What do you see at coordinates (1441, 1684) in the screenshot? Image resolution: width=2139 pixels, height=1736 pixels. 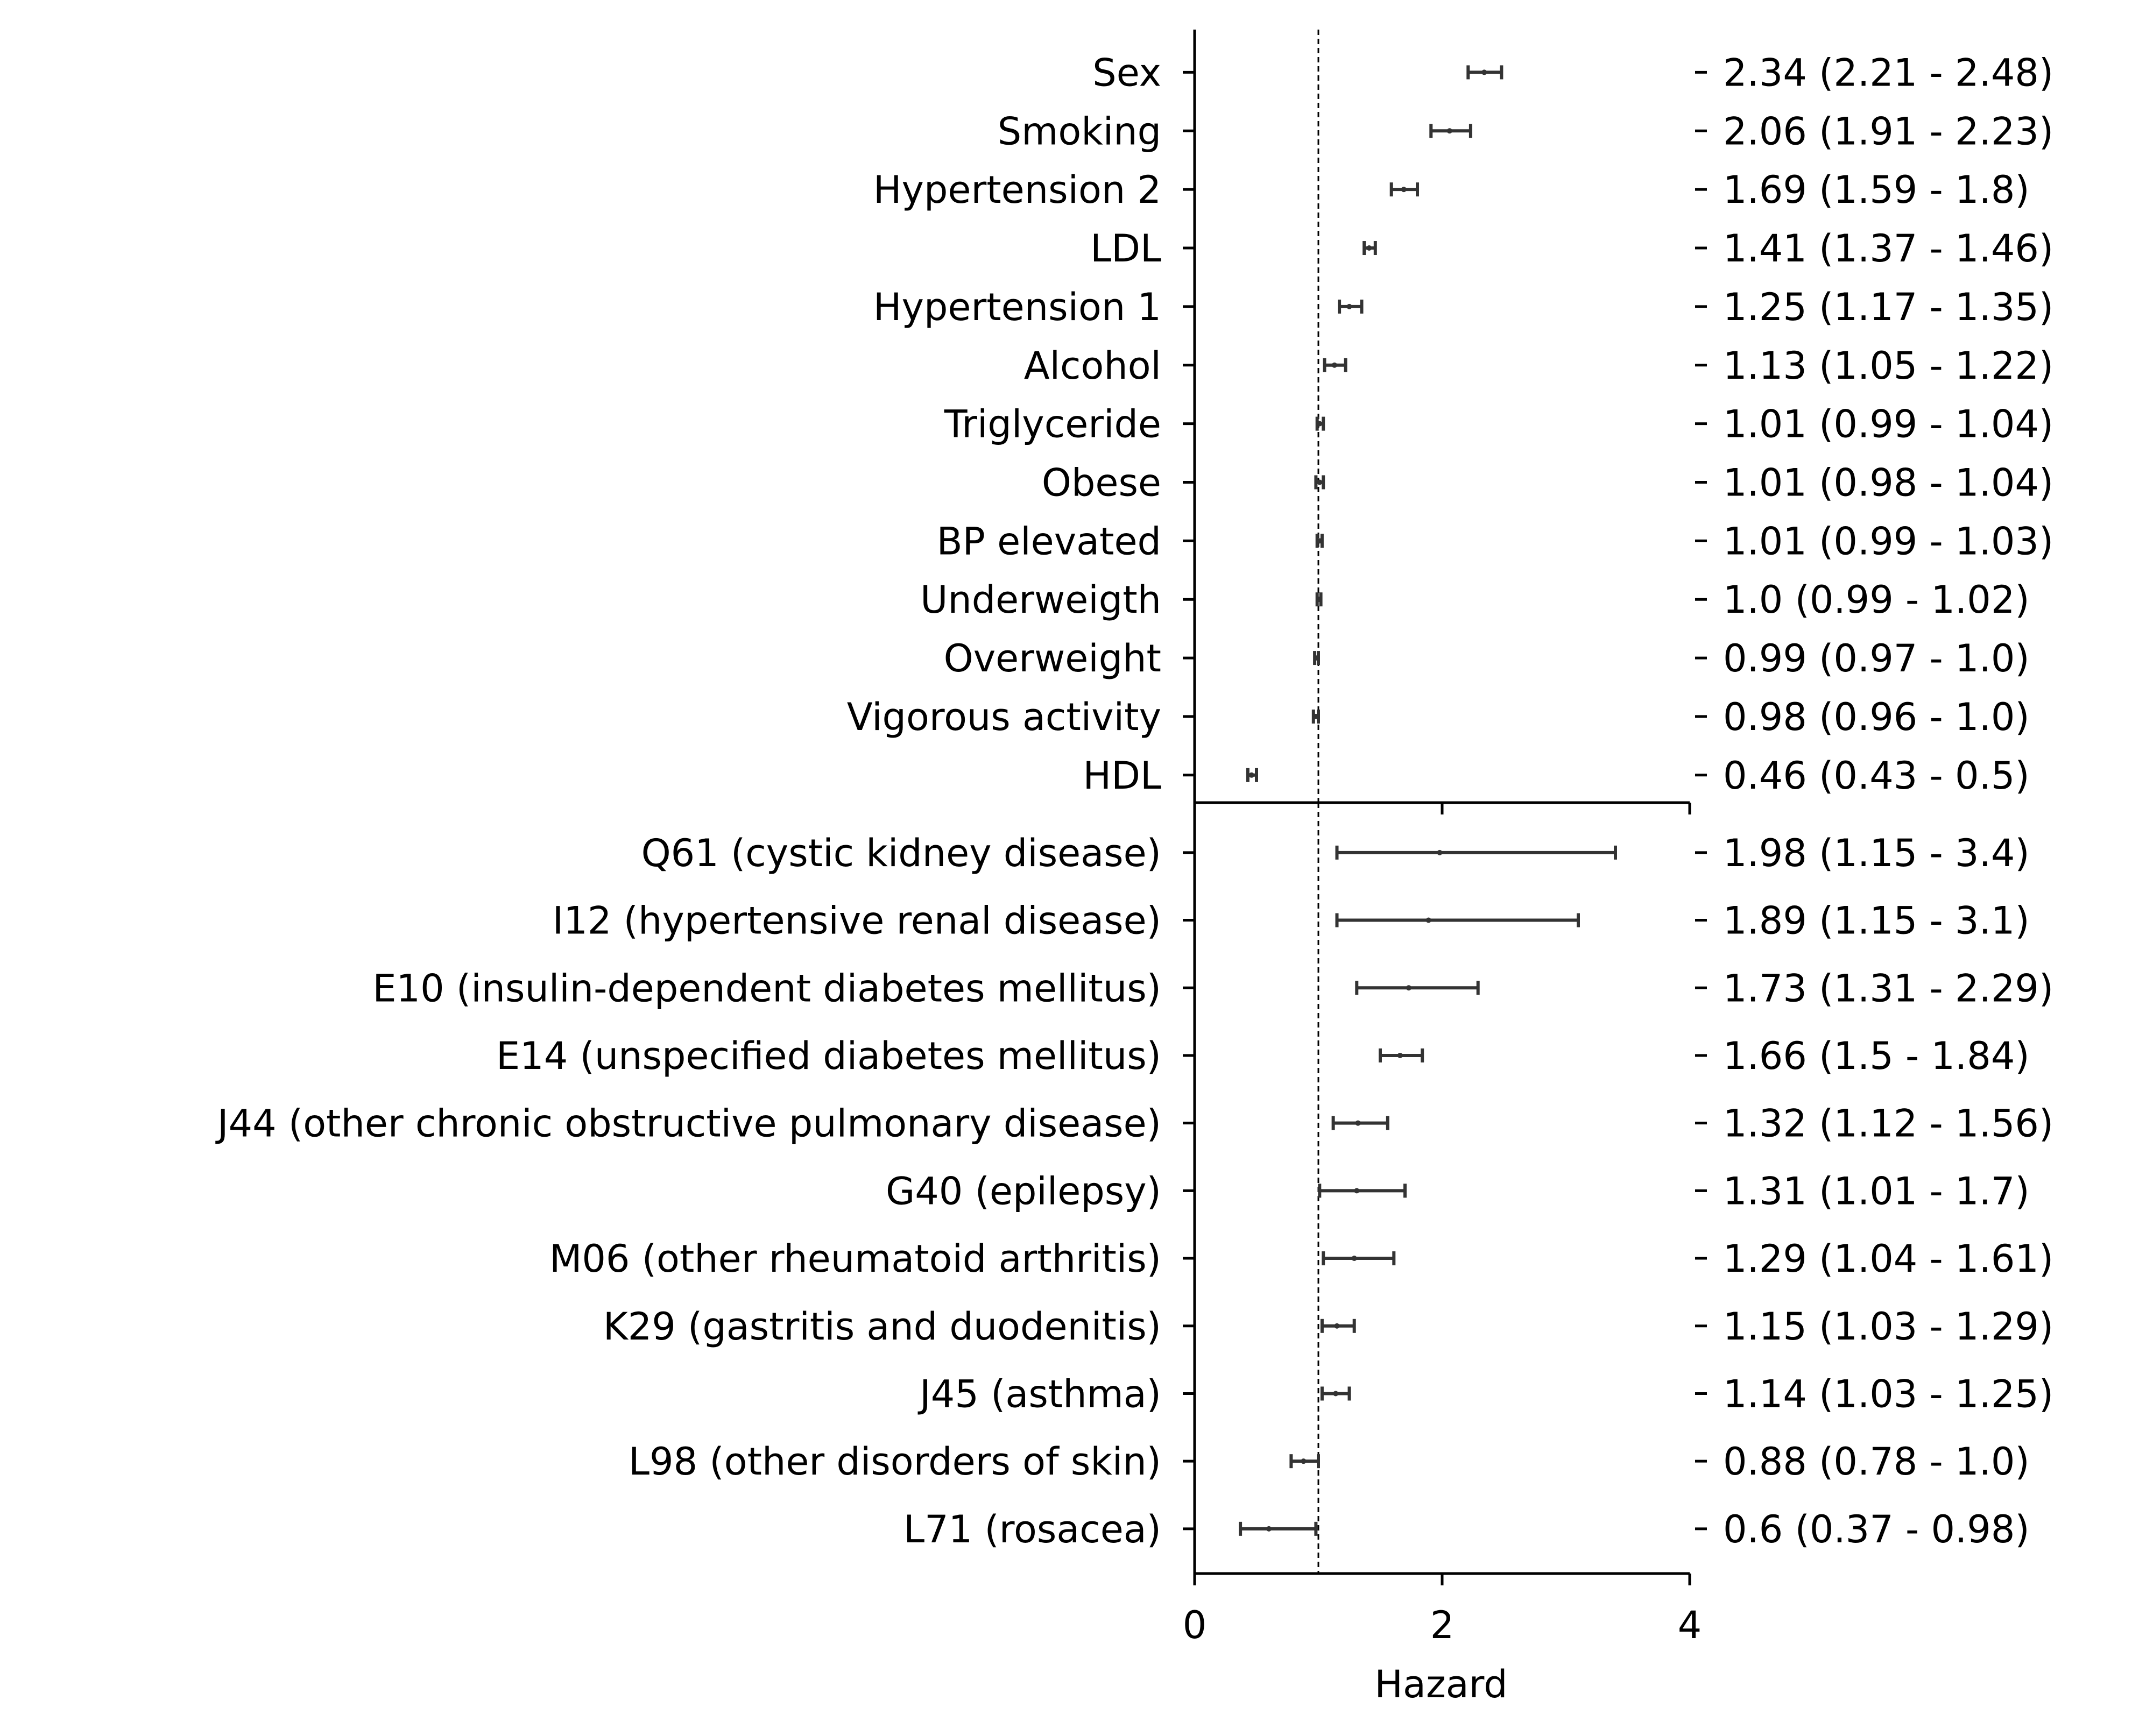 I see `x-axis-label: Hazard` at bounding box center [1441, 1684].